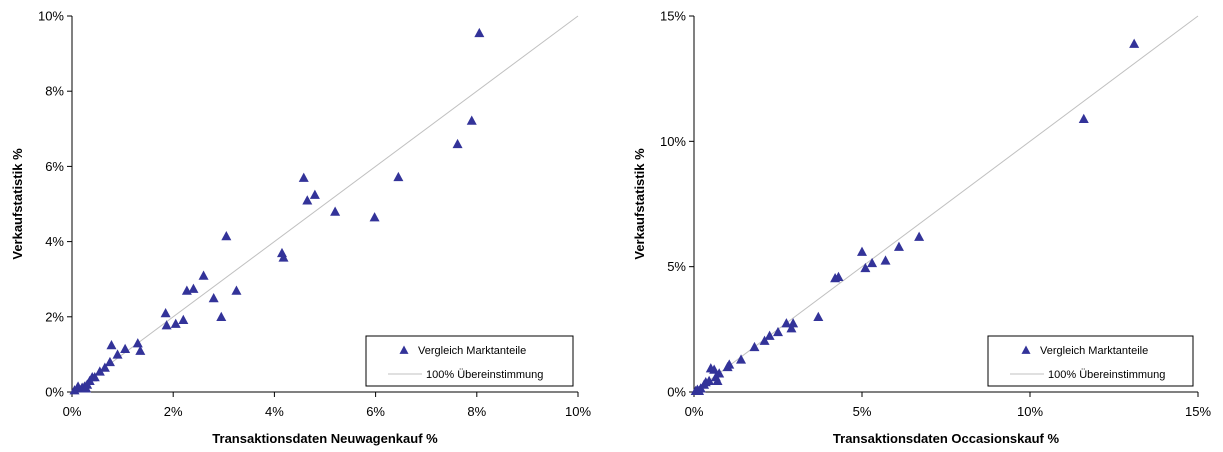 Image resolution: width=1223 pixels, height=452 pixels. What do you see at coordinates (375, 411) in the screenshot?
I see `x-tick-label: 6%` at bounding box center [375, 411].